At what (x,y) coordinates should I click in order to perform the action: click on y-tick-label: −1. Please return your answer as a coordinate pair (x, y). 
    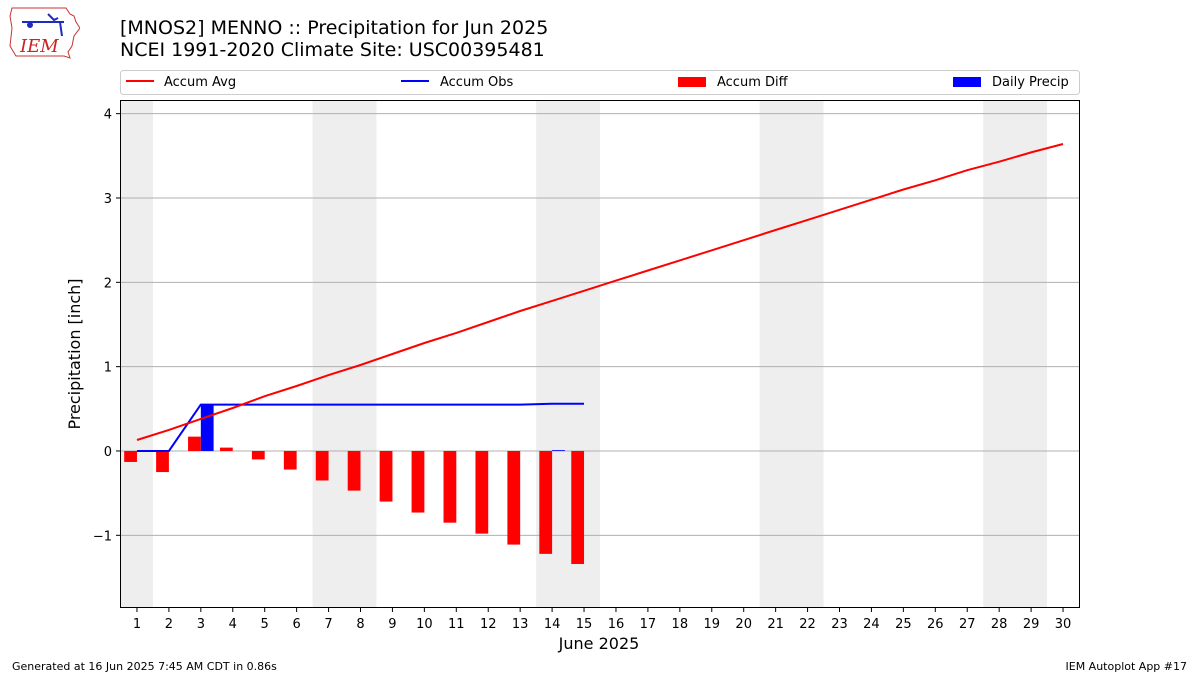
    Looking at the image, I should click on (102, 536).